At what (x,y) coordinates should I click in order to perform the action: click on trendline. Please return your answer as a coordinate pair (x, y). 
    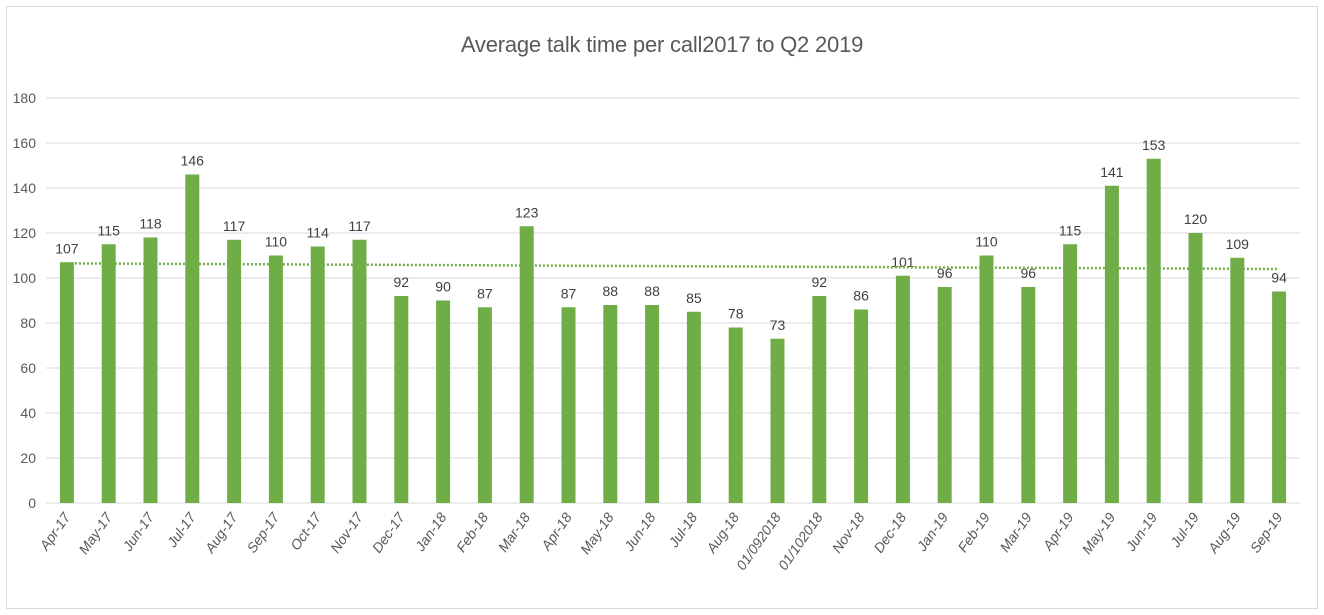
    Looking at the image, I should click on (673, 266).